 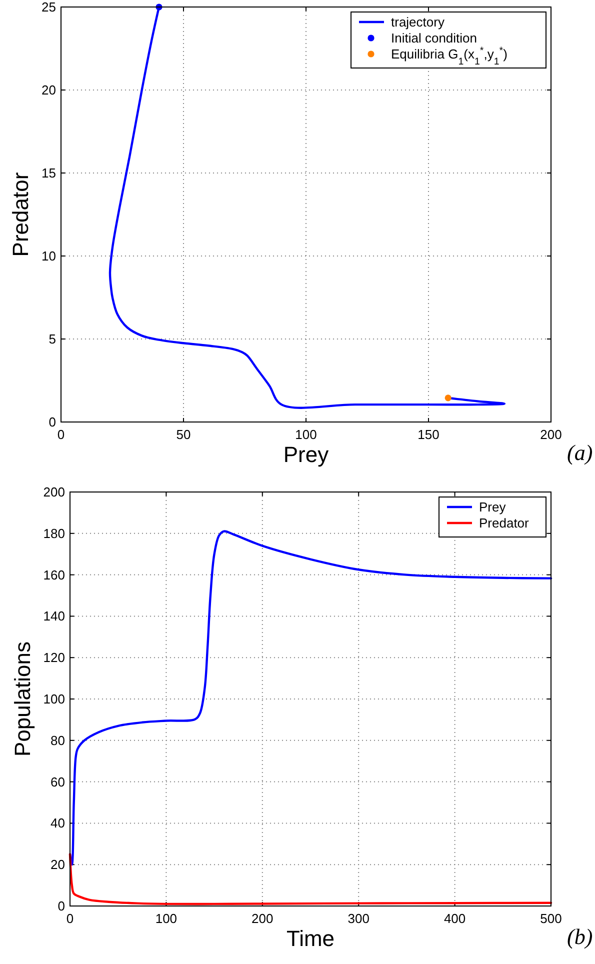 I want to click on x-tick-label: 50, so click(x=183, y=434).